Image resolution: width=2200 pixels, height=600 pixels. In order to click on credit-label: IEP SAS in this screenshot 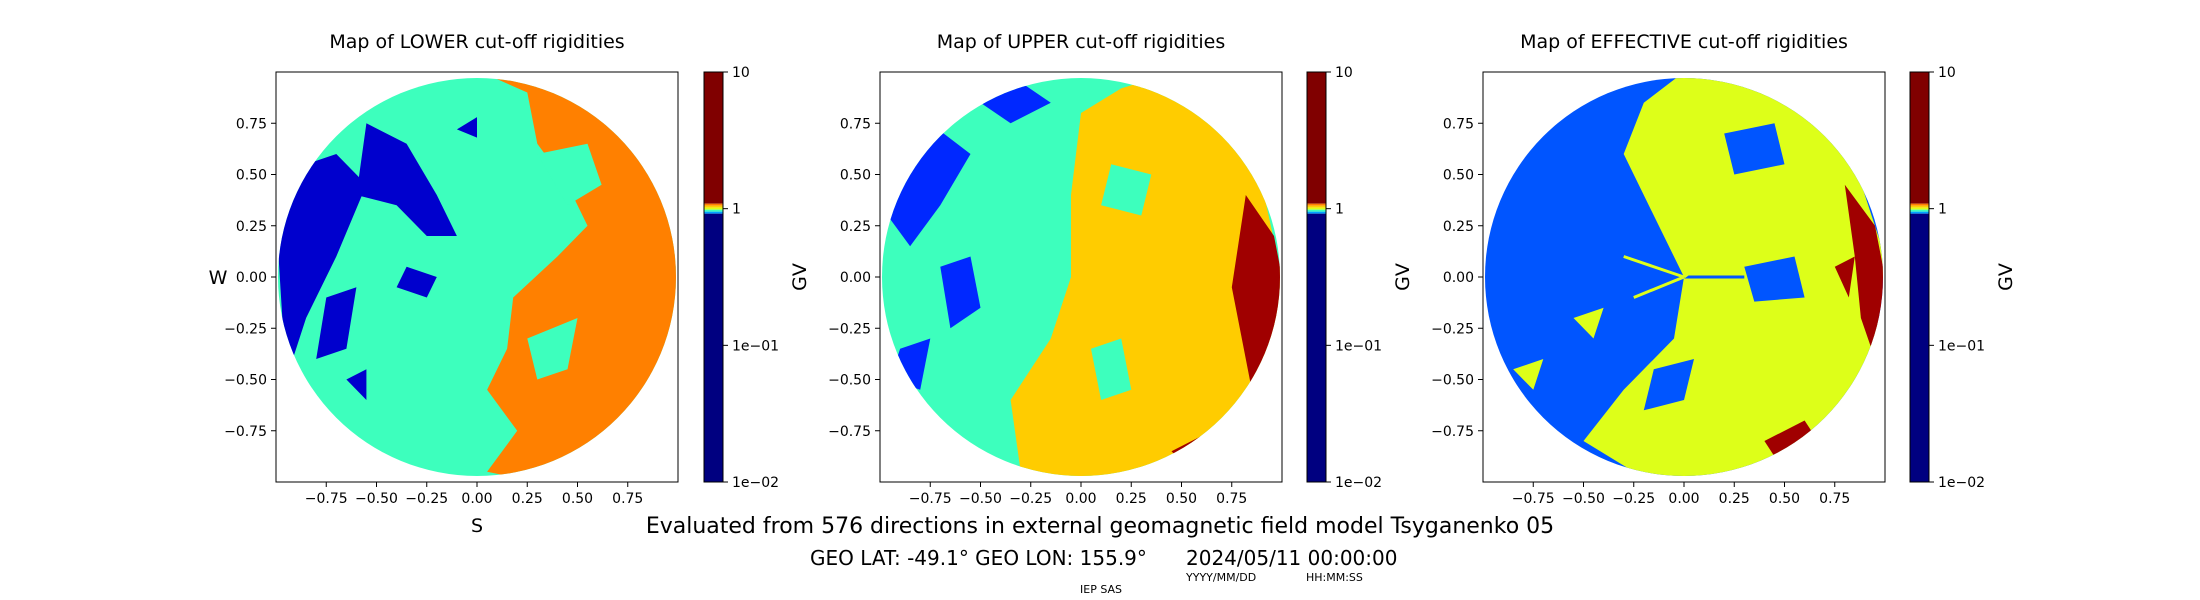, I will do `click(1101, 589)`.